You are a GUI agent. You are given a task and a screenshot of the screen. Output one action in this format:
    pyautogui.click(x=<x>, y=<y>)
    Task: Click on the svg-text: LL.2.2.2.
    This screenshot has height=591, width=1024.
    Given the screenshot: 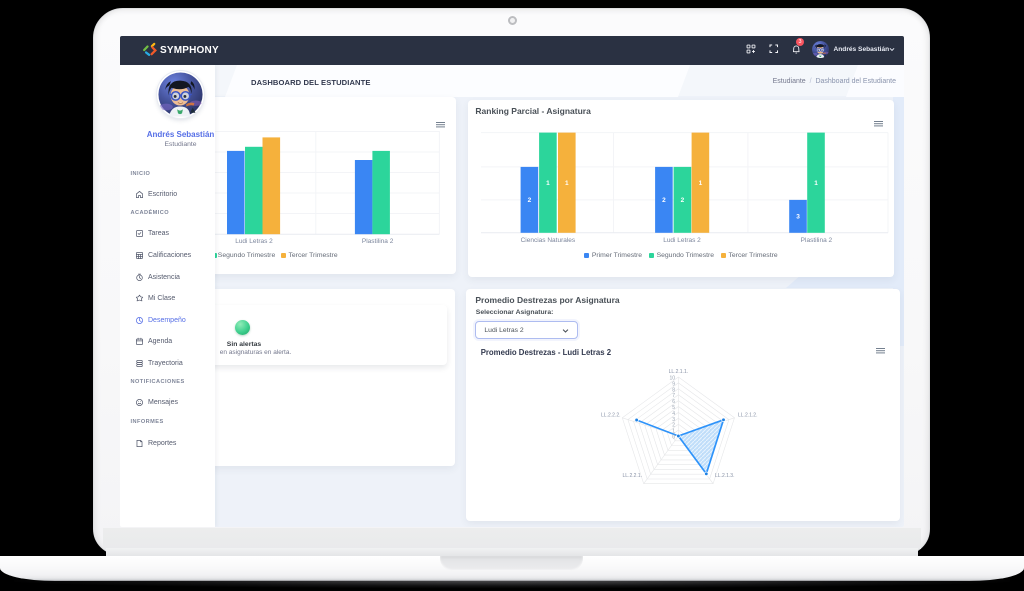 What is the action you would take?
    pyautogui.click(x=610, y=416)
    